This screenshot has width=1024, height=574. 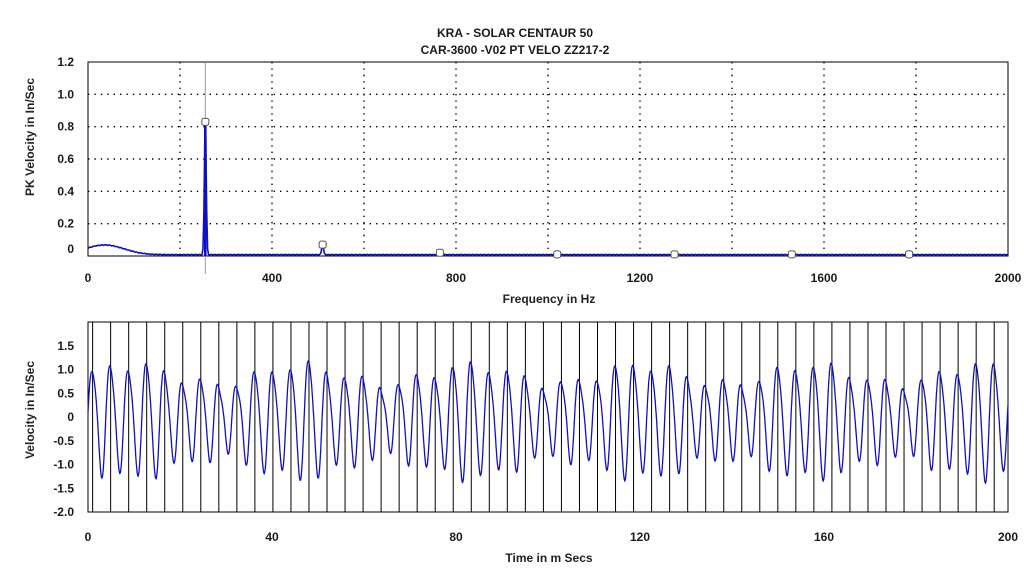 What do you see at coordinates (65, 370) in the screenshot?
I see `waveform-y-tick-label: 1.0` at bounding box center [65, 370].